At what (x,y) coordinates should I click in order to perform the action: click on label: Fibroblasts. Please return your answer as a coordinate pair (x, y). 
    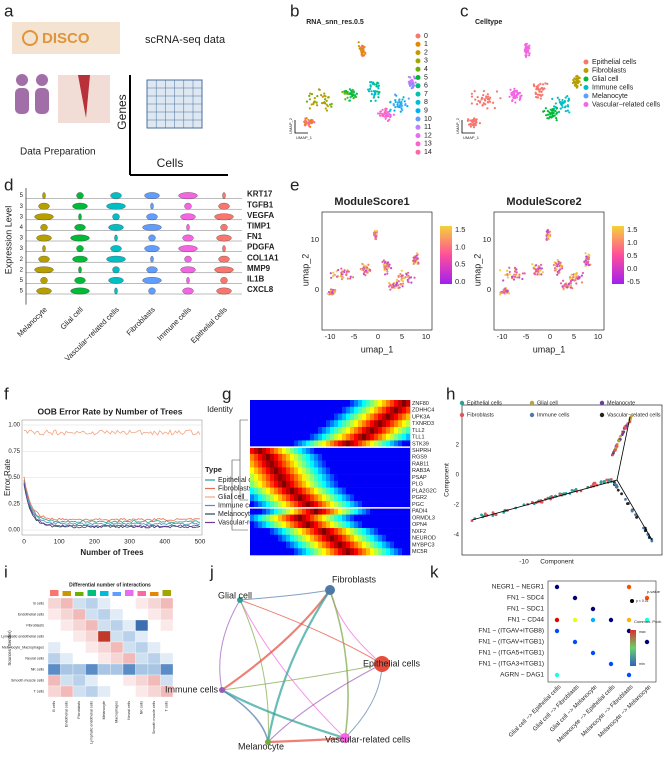
    Looking at the image, I should click on (141, 321).